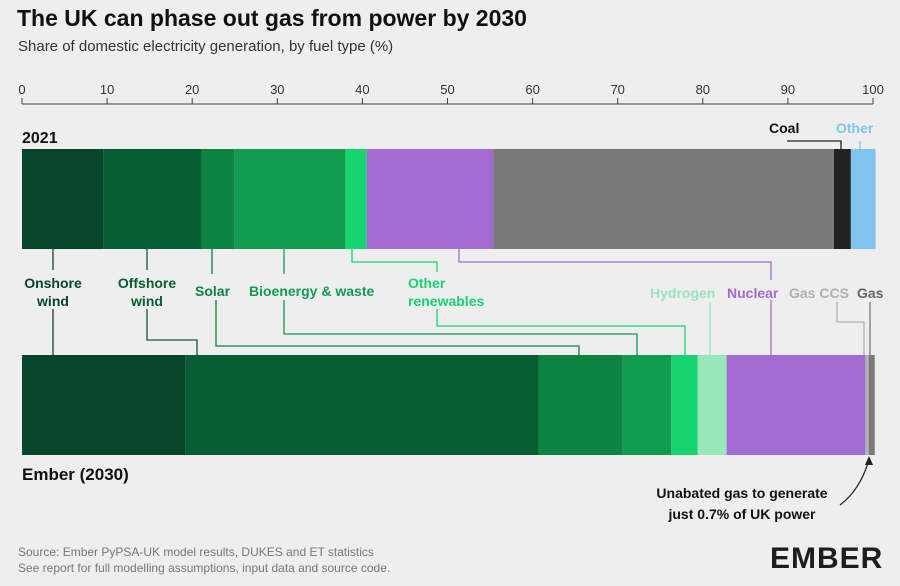  I want to click on label-gas: Gas, so click(870, 293).